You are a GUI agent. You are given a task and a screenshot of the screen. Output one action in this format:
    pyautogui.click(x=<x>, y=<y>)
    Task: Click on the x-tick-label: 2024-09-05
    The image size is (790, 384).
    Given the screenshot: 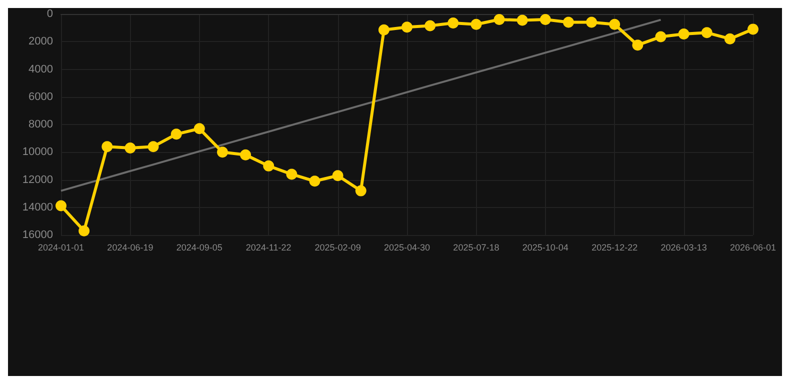 What is the action you would take?
    pyautogui.click(x=199, y=247)
    